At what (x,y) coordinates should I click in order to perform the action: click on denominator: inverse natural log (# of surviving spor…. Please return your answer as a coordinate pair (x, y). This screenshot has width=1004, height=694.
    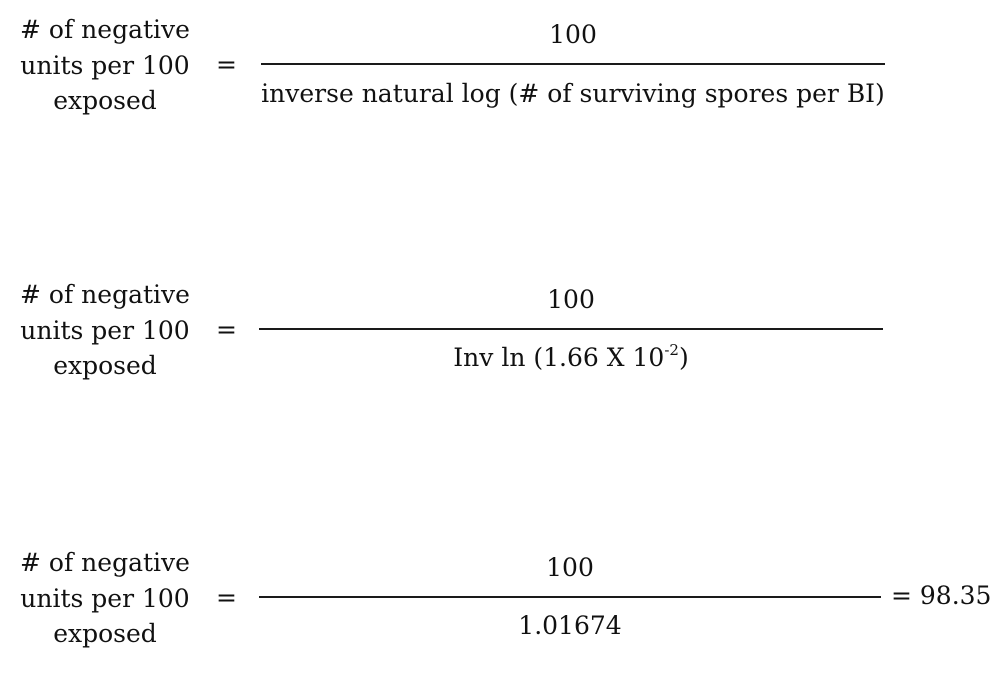
    Looking at the image, I should click on (573, 93).